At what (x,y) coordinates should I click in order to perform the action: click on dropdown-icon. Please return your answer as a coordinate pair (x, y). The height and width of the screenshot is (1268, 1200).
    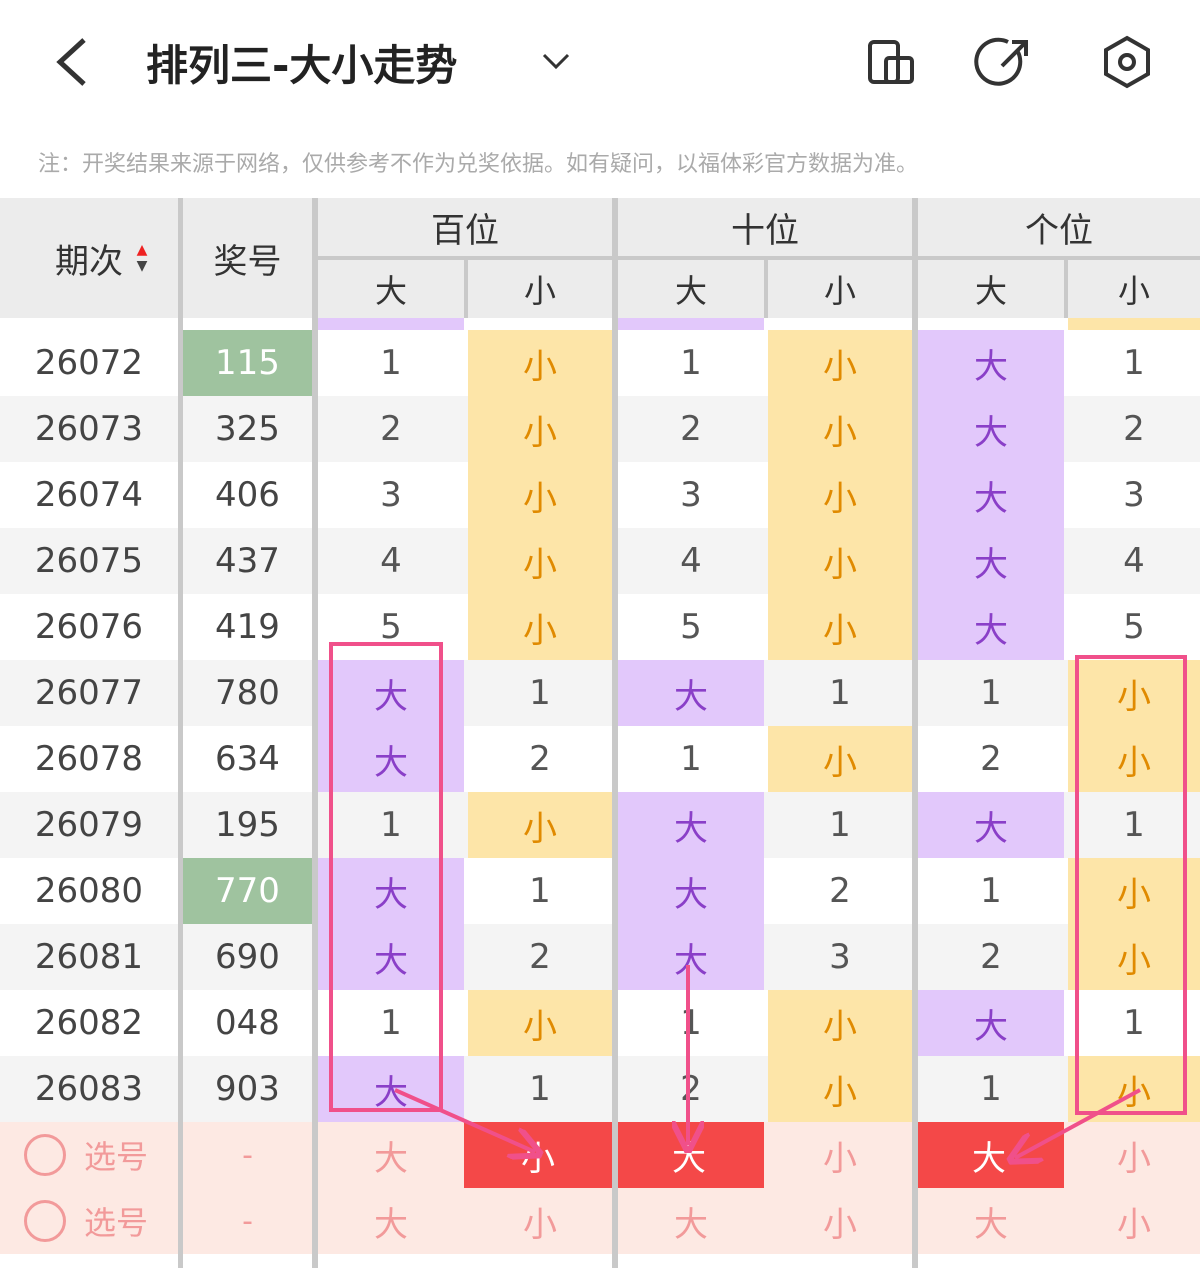
    Looking at the image, I should click on (556, 61).